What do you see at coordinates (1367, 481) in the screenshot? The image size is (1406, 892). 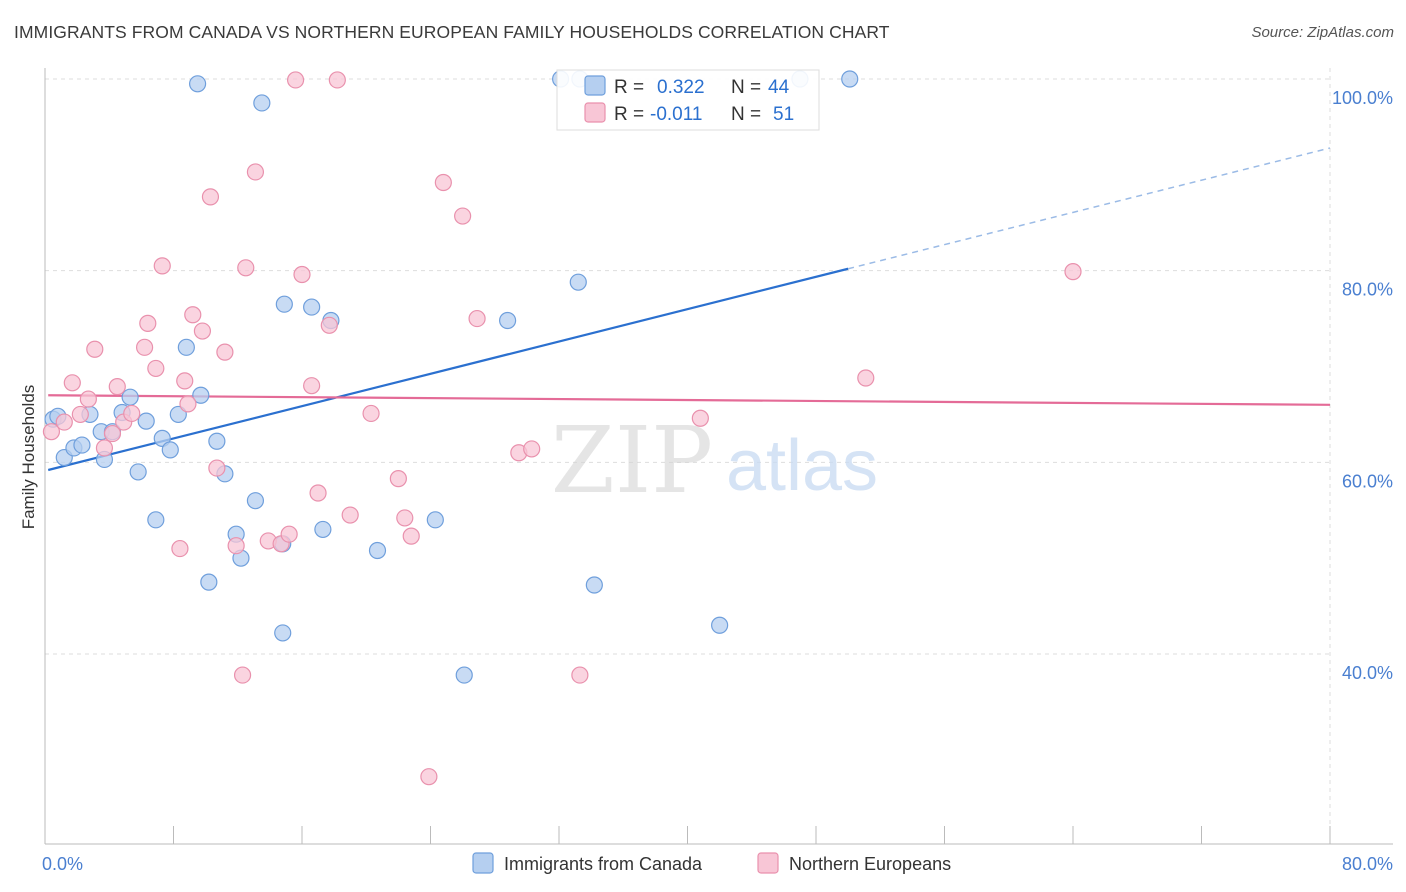 I see `y-tick-label-60: 60.0%` at bounding box center [1367, 481].